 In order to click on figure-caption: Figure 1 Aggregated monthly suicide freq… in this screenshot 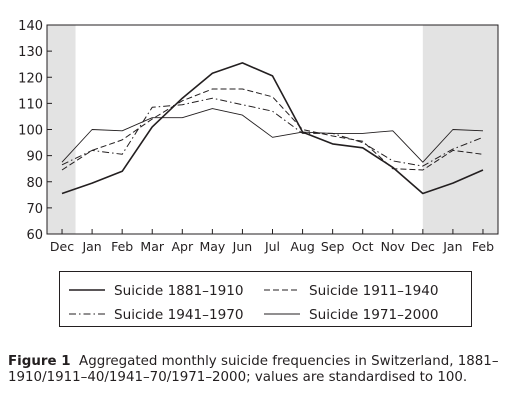, I will do `click(266, 370)`.